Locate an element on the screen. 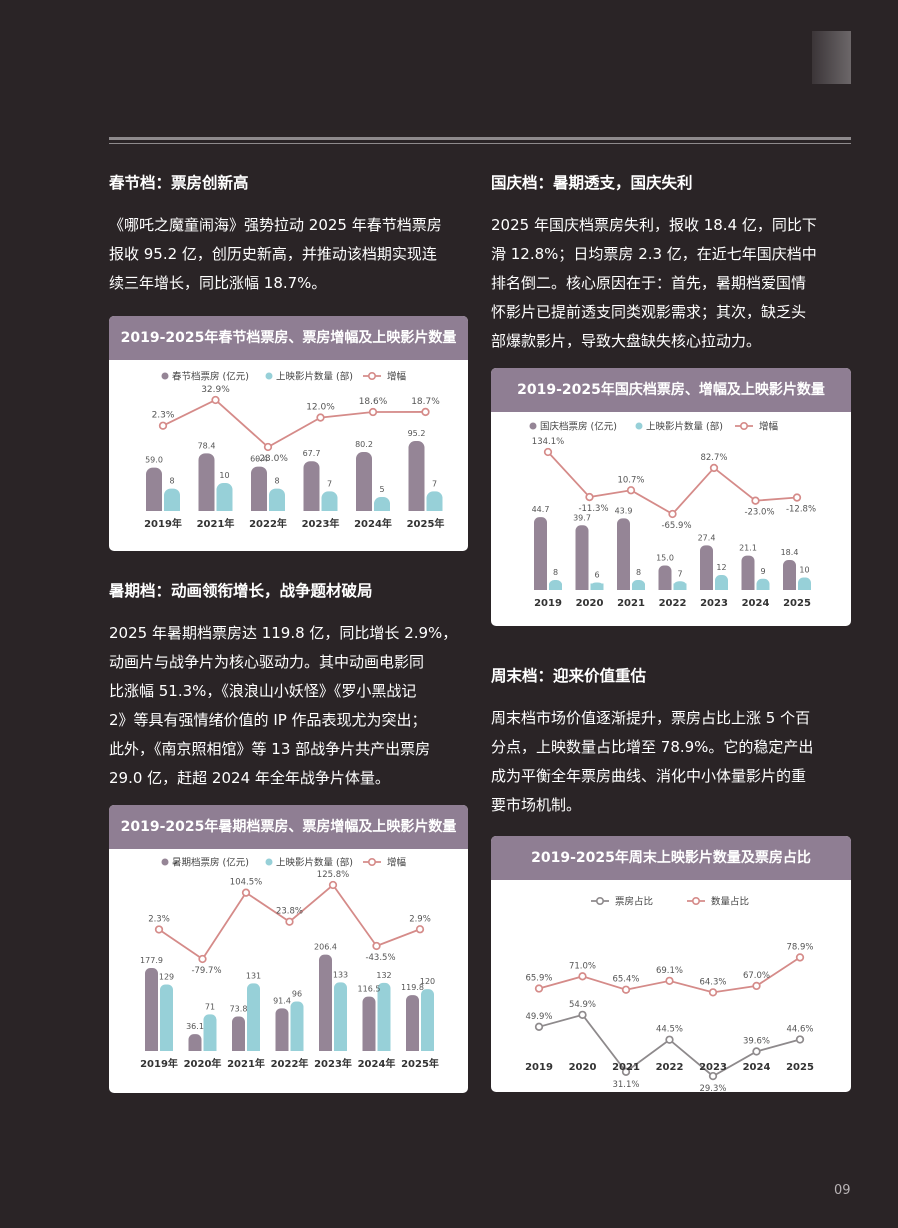  series-label: 69.1% is located at coordinates (669, 971).